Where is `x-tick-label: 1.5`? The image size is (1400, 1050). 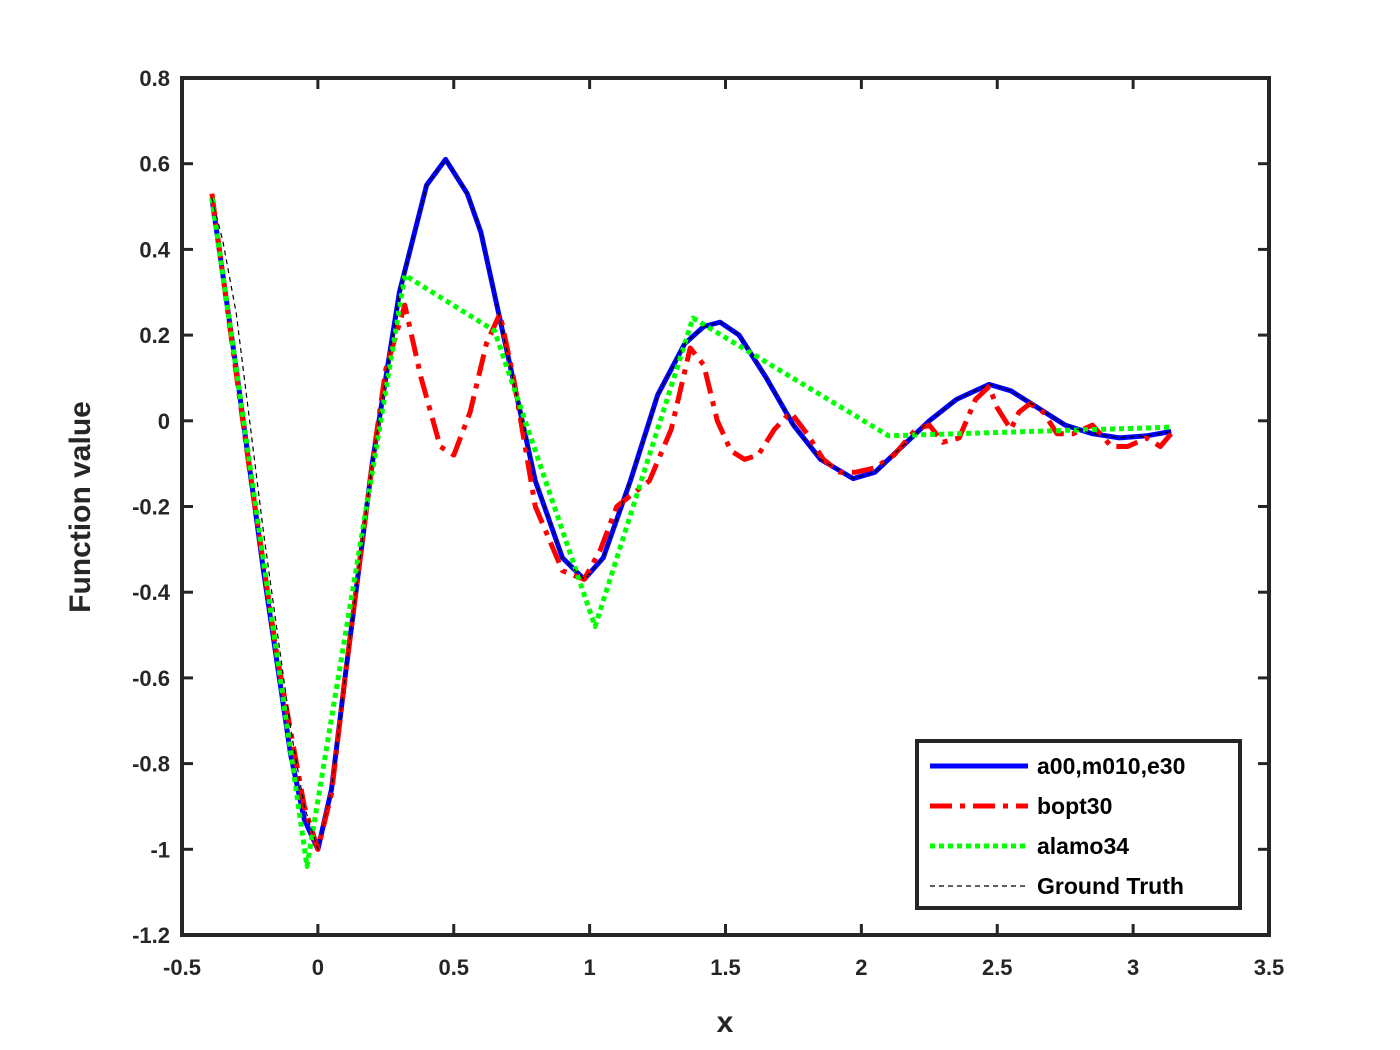 x-tick-label: 1.5 is located at coordinates (725, 967).